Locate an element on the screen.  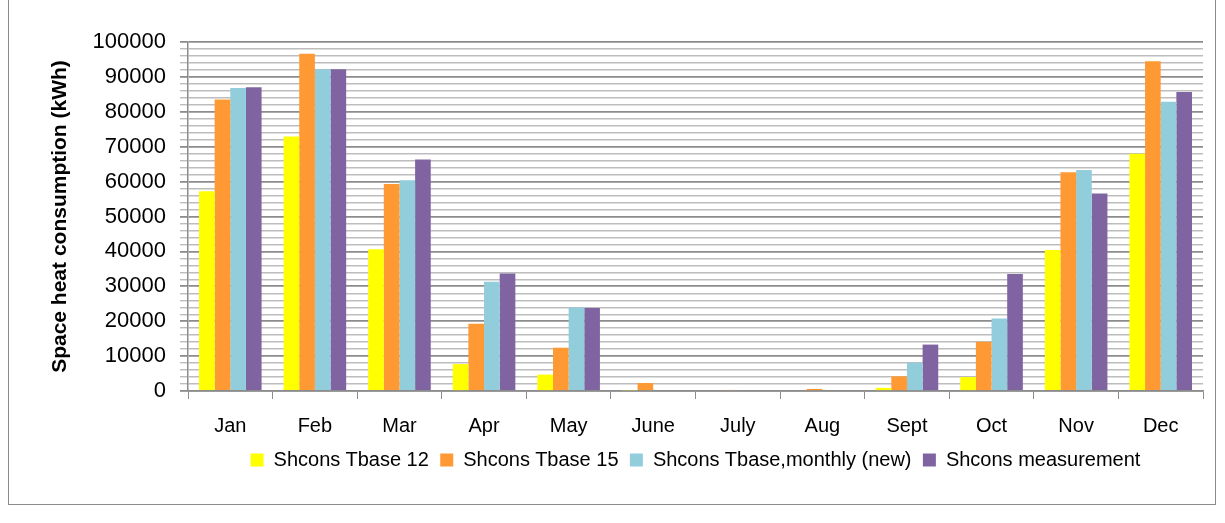
legend-label: Shcons Tbase 12 is located at coordinates (351, 458).